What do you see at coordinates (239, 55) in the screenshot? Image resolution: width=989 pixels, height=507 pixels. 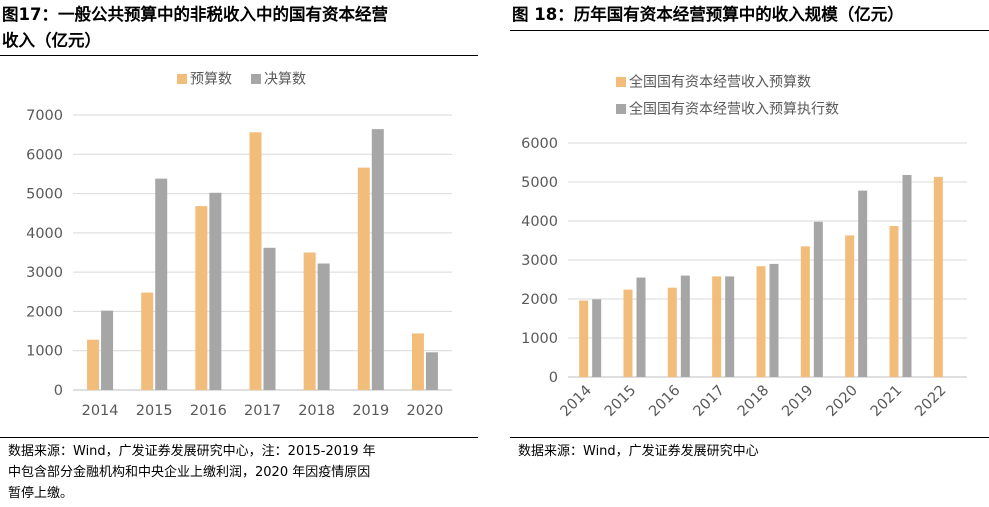 I see `figure-17-top-rule` at bounding box center [239, 55].